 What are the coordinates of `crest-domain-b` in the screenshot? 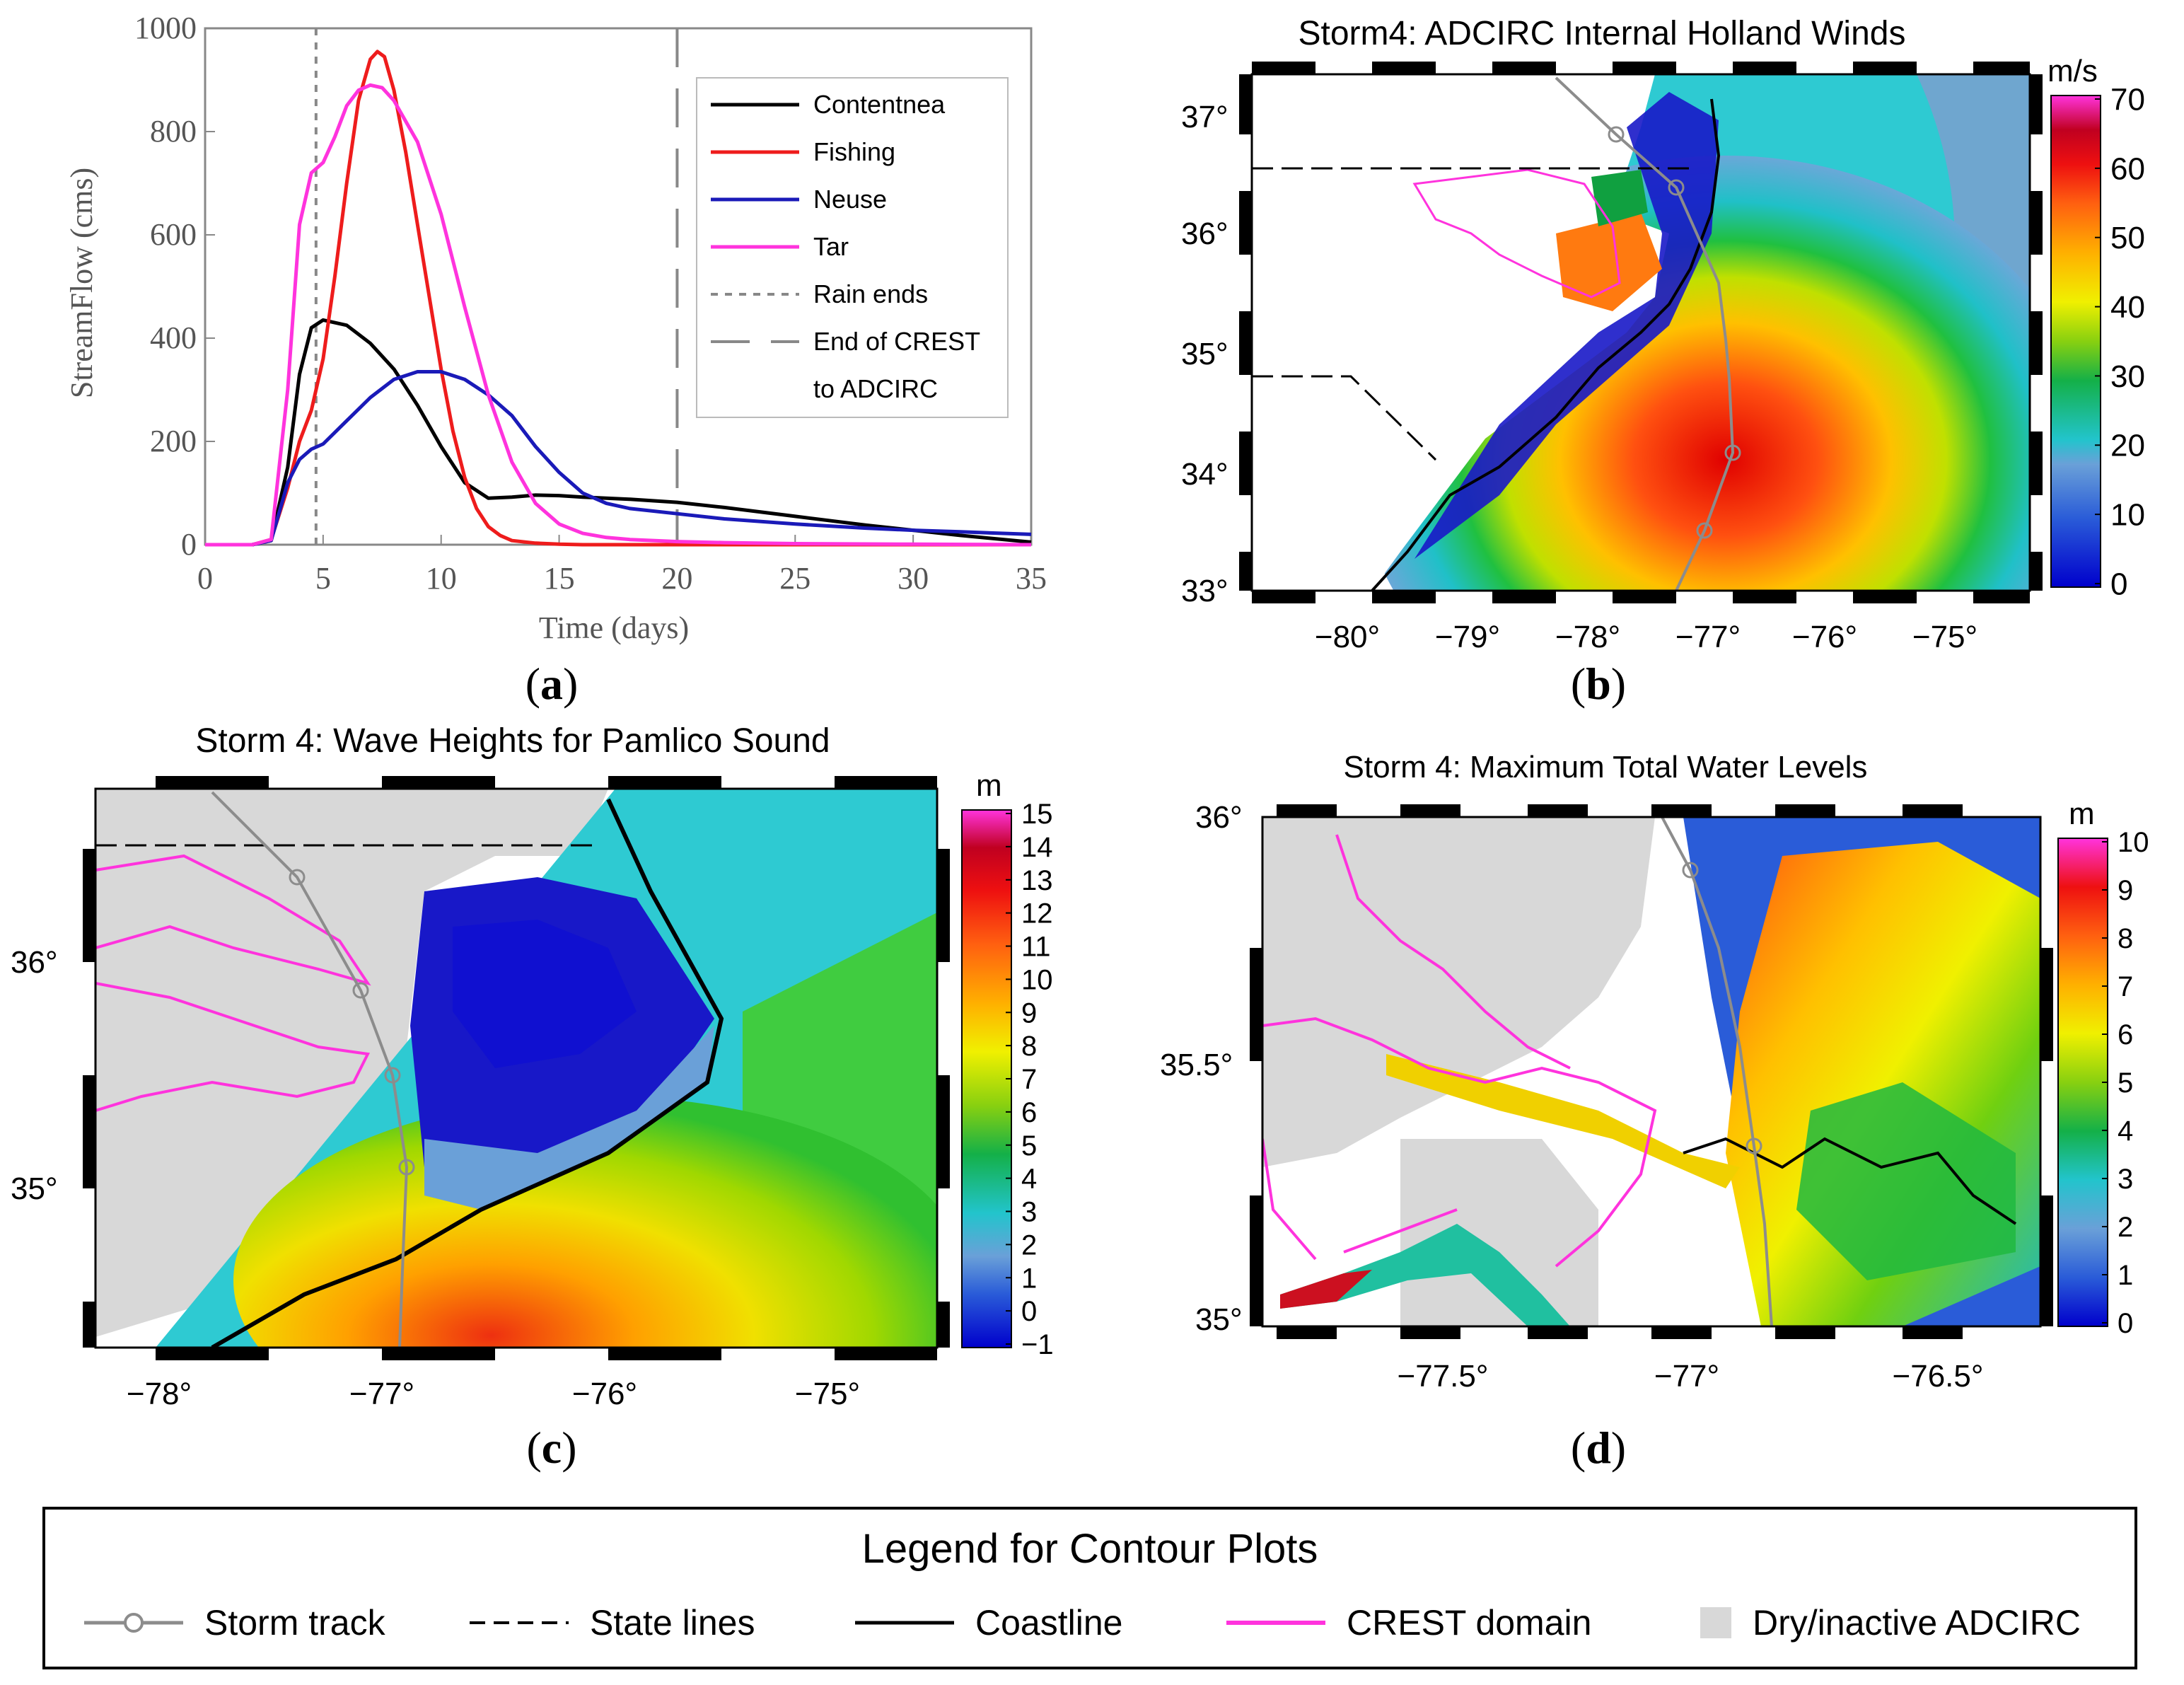 It's located at (1516, 233).